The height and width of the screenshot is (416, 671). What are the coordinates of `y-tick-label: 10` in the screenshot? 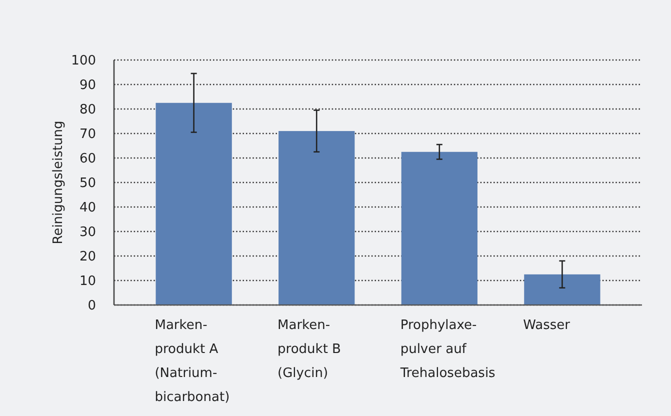 It's located at (87, 282).